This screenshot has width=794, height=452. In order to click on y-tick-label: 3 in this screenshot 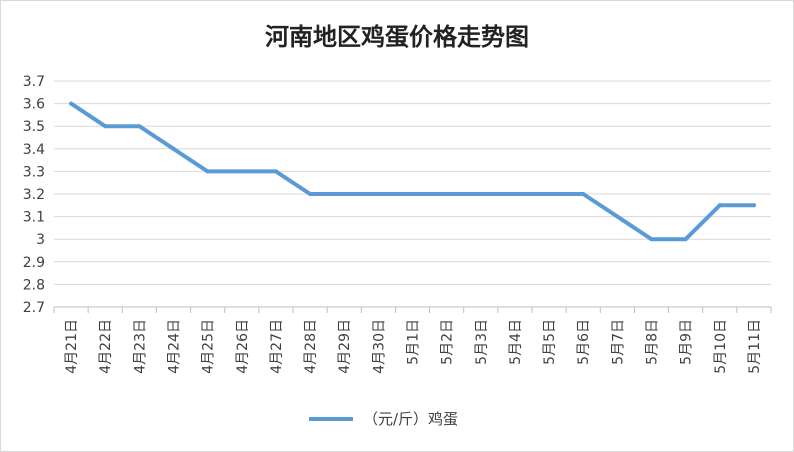, I will do `click(40, 240)`.